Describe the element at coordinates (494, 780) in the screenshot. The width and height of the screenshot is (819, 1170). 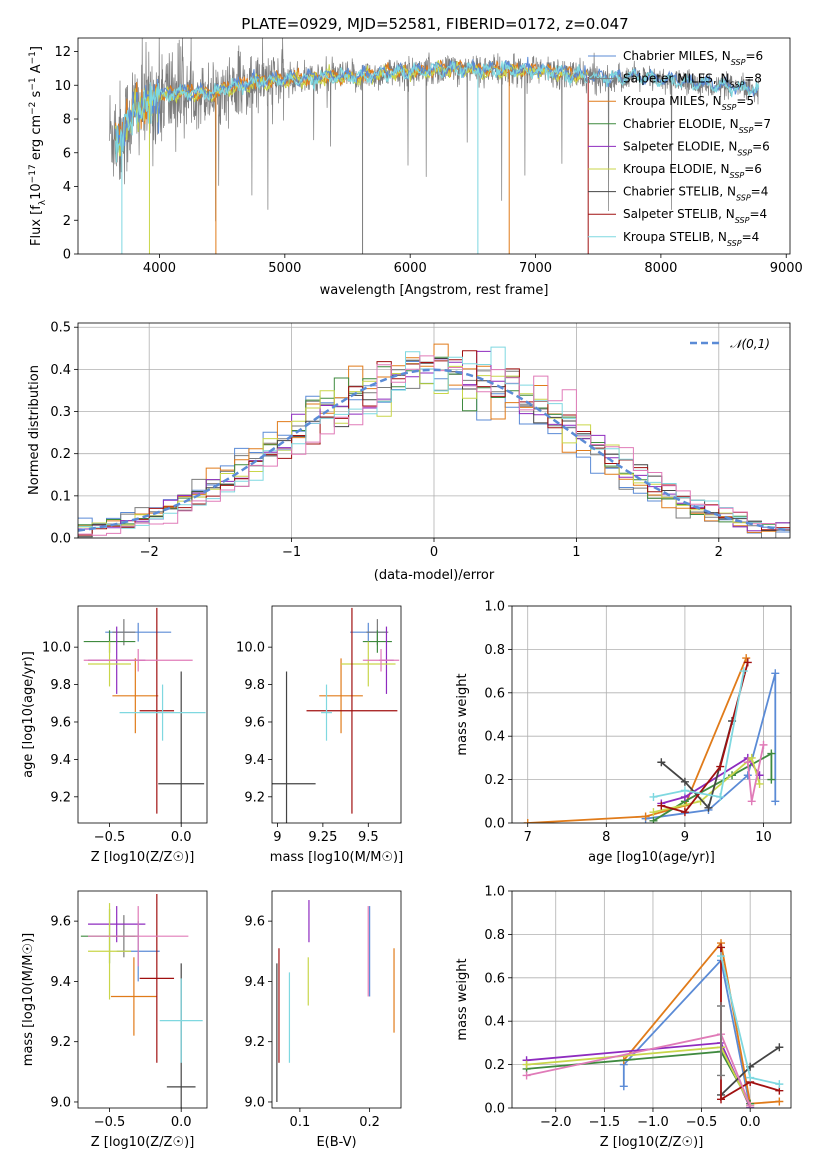
I see `y-tick-label: 0.2` at that location.